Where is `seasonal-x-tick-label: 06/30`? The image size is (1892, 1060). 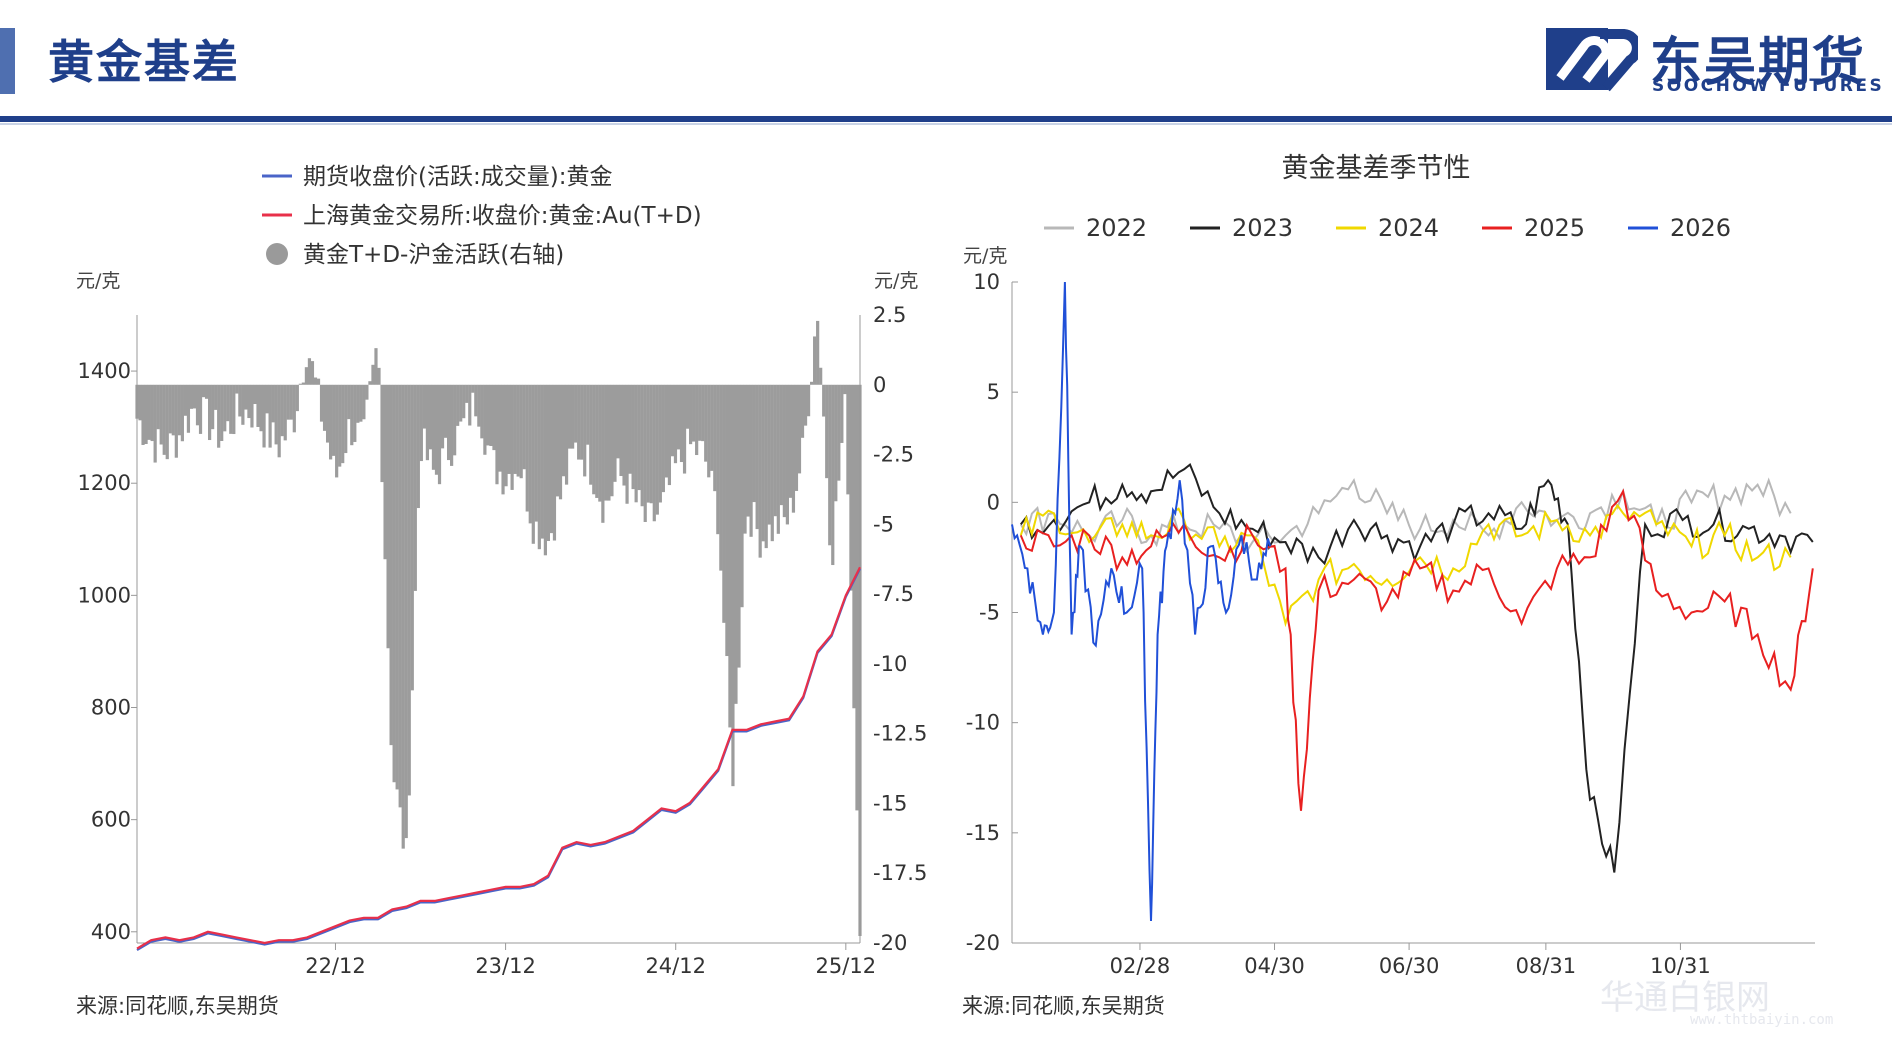
seasonal-x-tick-label: 06/30 is located at coordinates (1409, 966).